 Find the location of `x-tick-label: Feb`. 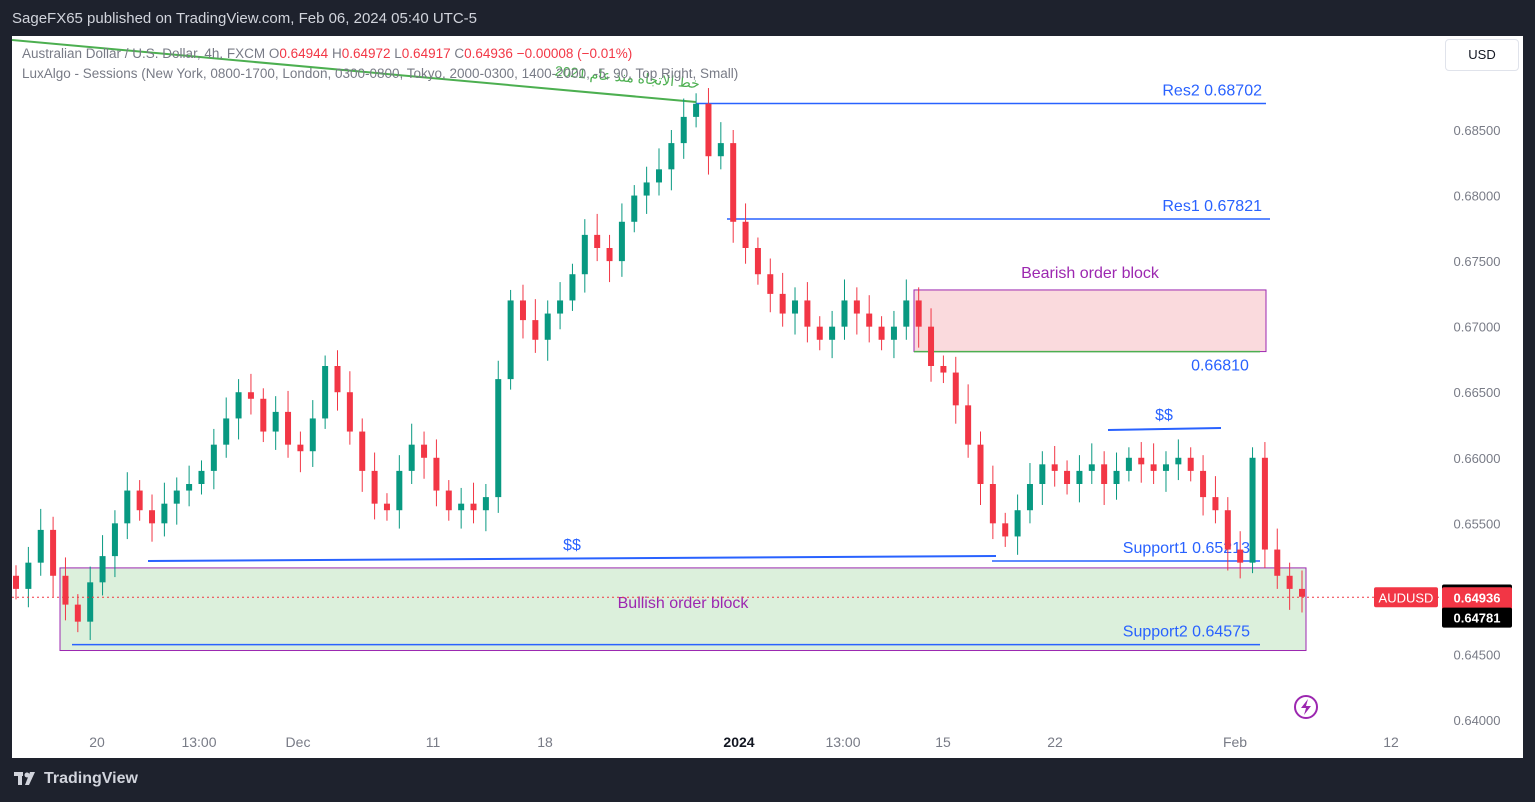

x-tick-label: Feb is located at coordinates (1235, 742).